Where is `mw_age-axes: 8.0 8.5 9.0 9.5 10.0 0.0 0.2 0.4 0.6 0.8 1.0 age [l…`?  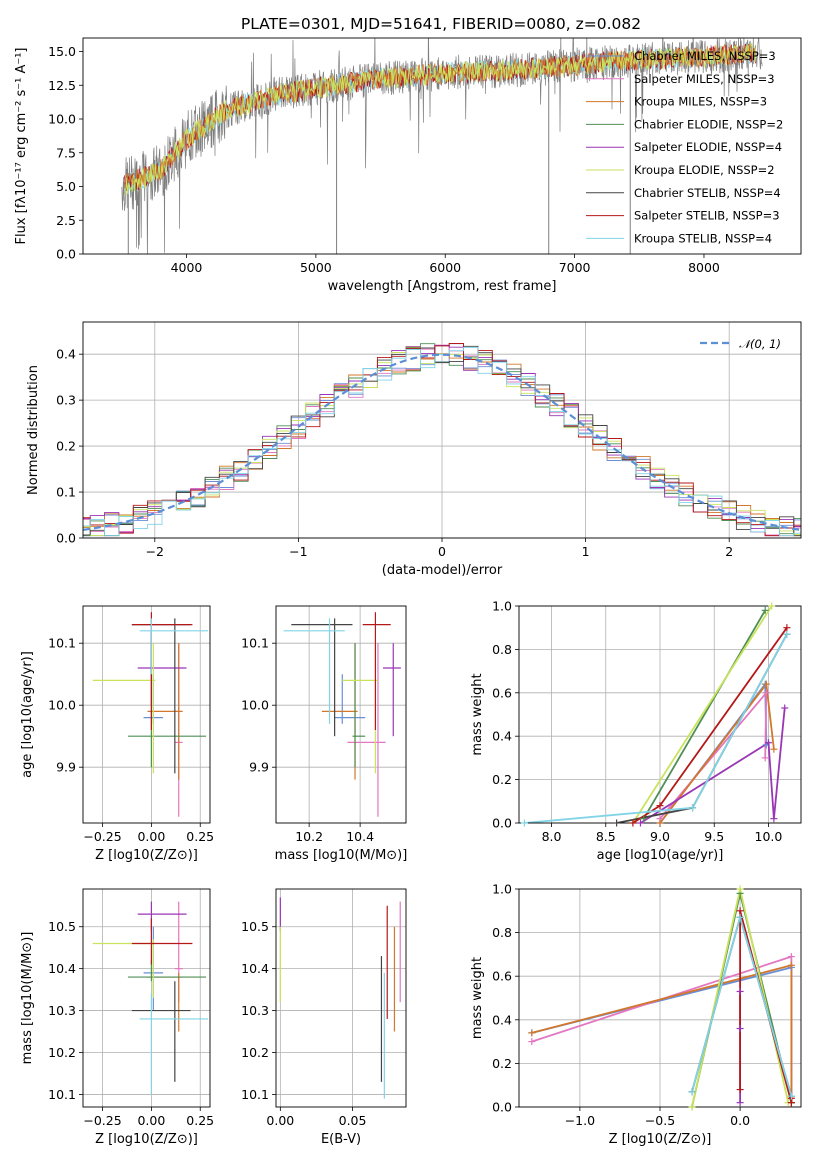
mw_age-axes: 8.0 8.5 9.0 9.5 10.0 0.0 0.2 0.4 0.6 0.8 1.0 age [l… is located at coordinates (636, 731).